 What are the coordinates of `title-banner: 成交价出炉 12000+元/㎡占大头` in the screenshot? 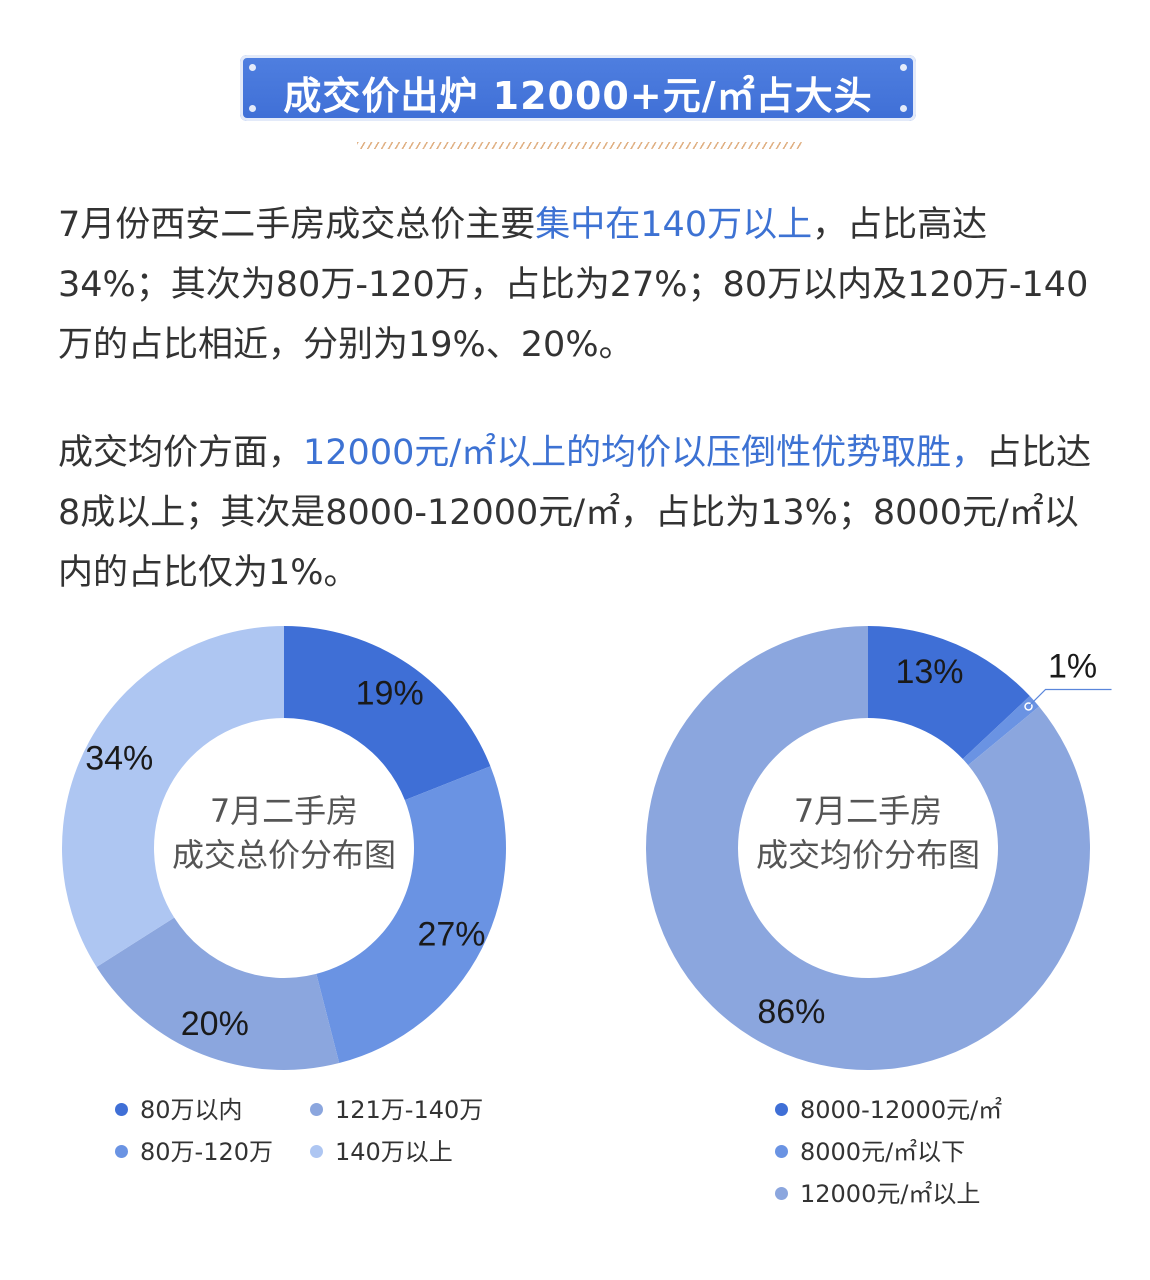 It's located at (578, 88).